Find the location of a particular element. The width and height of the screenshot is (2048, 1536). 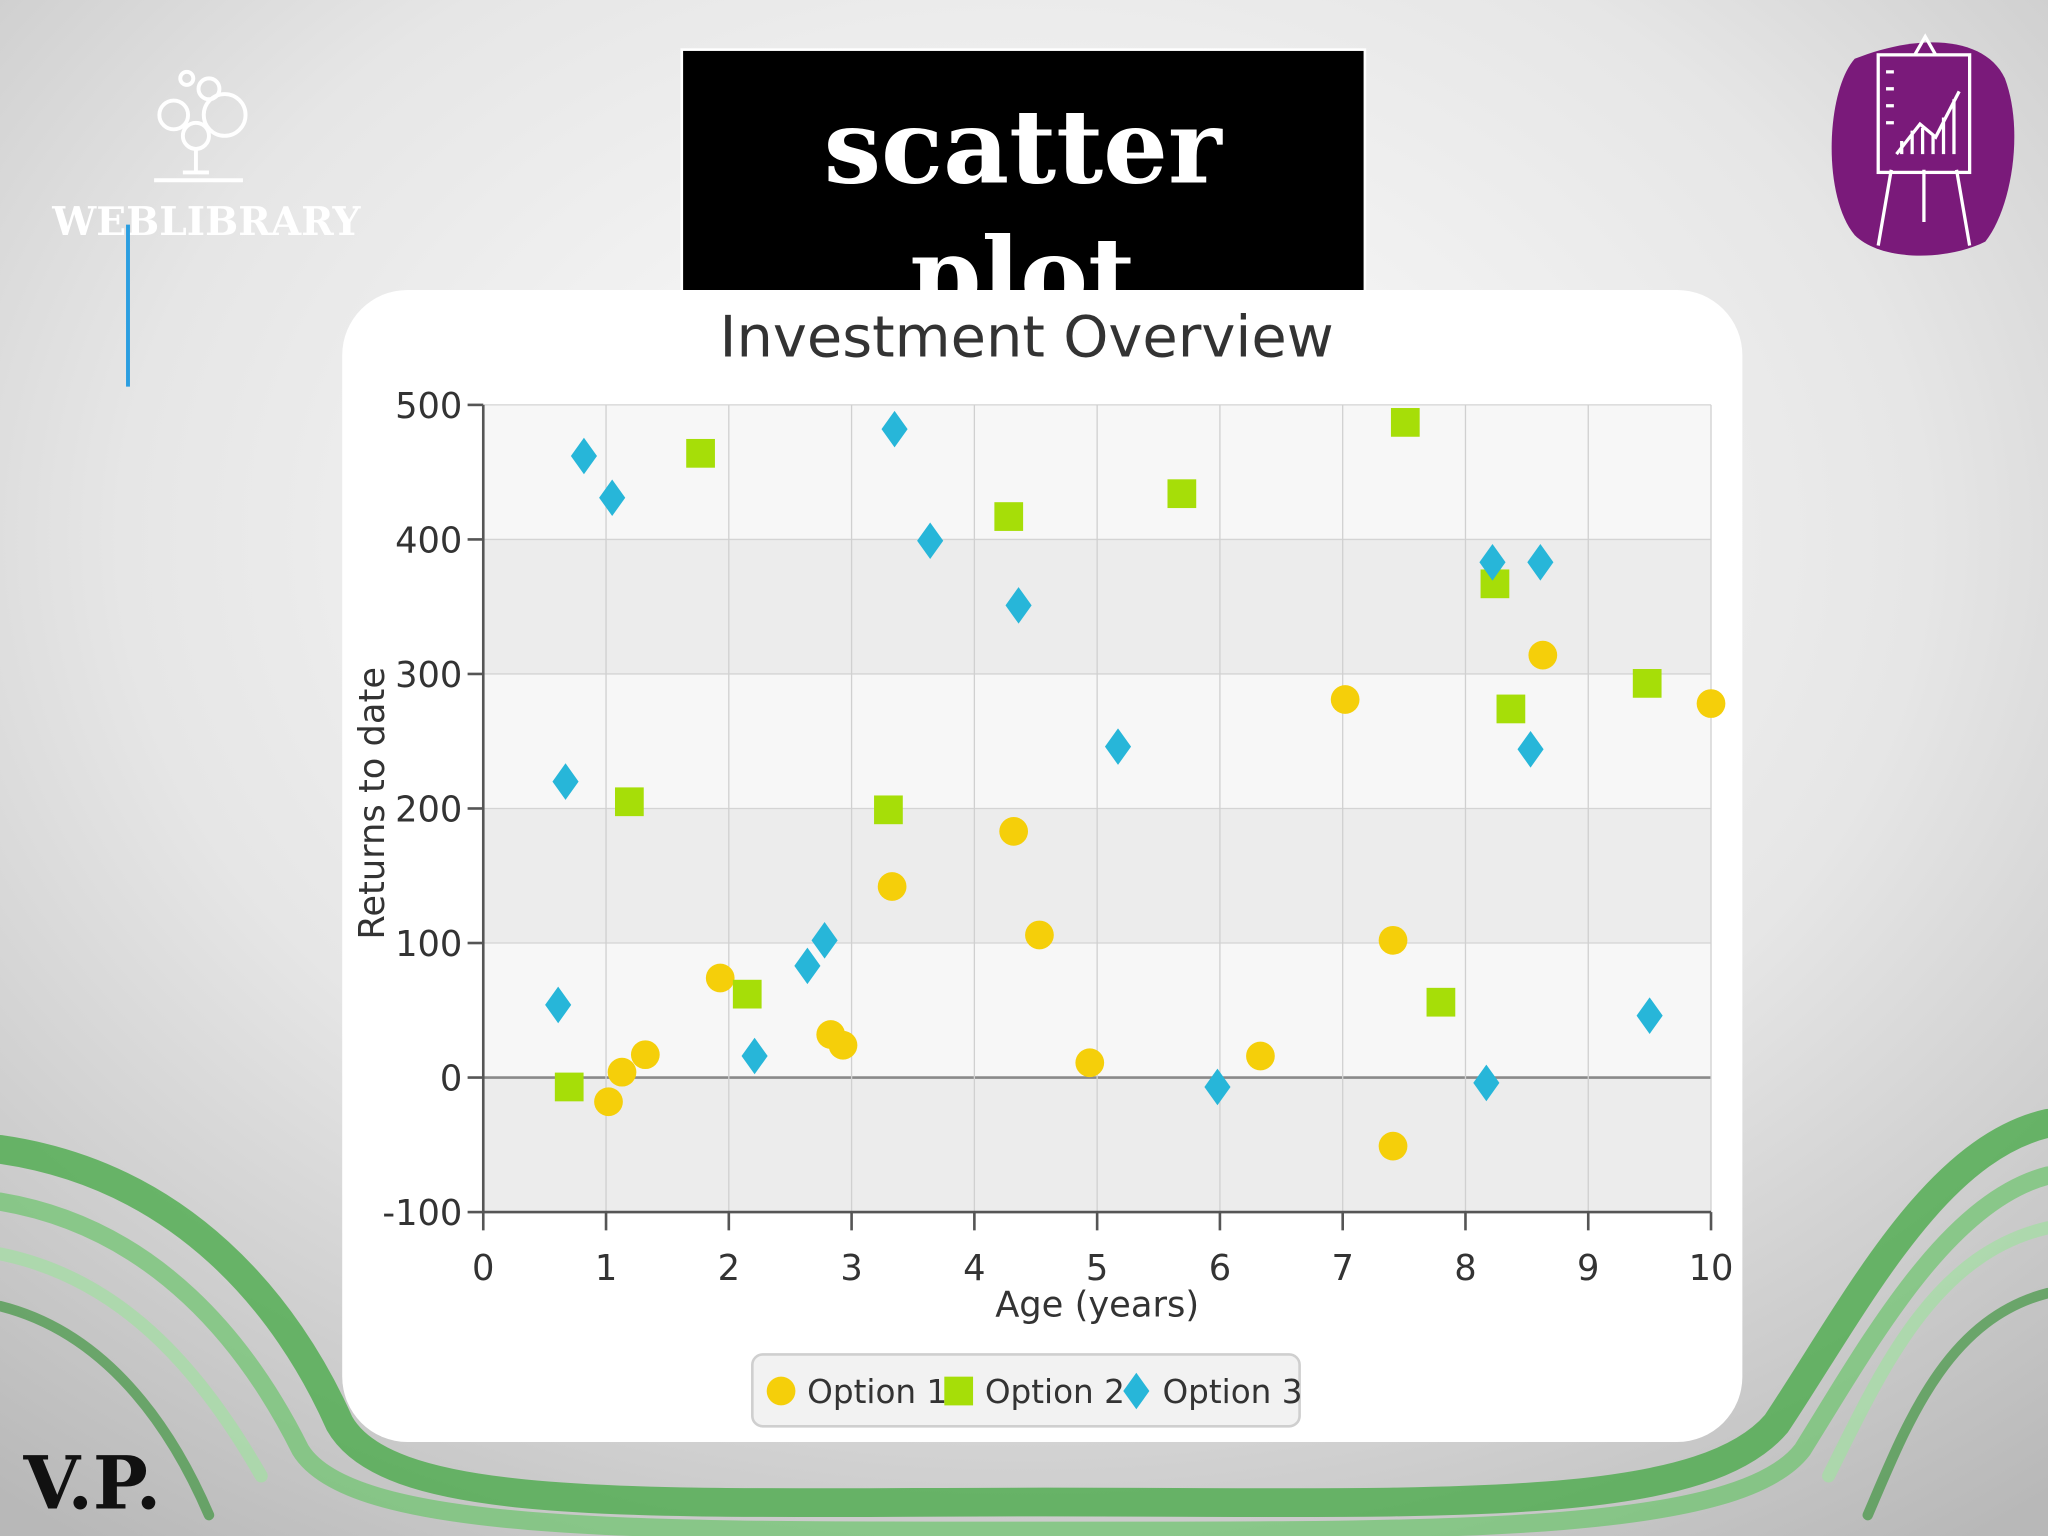

legend: Option 1 Option 2 Option 3 is located at coordinates (1027, 1390).